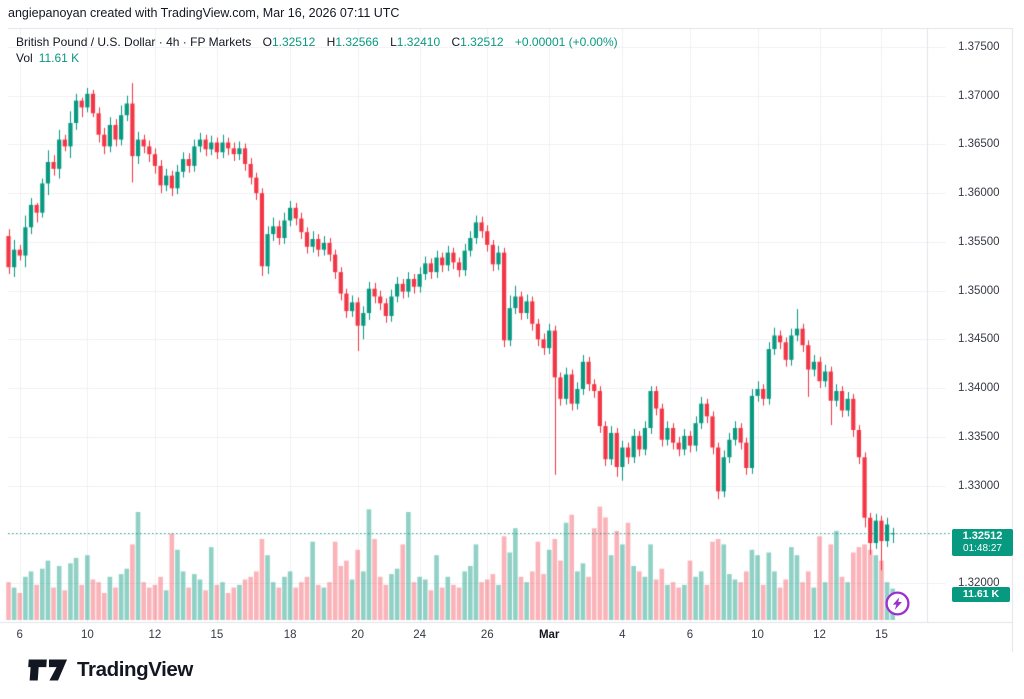  What do you see at coordinates (622, 635) in the screenshot?
I see `time-axis-label: 4` at bounding box center [622, 635].